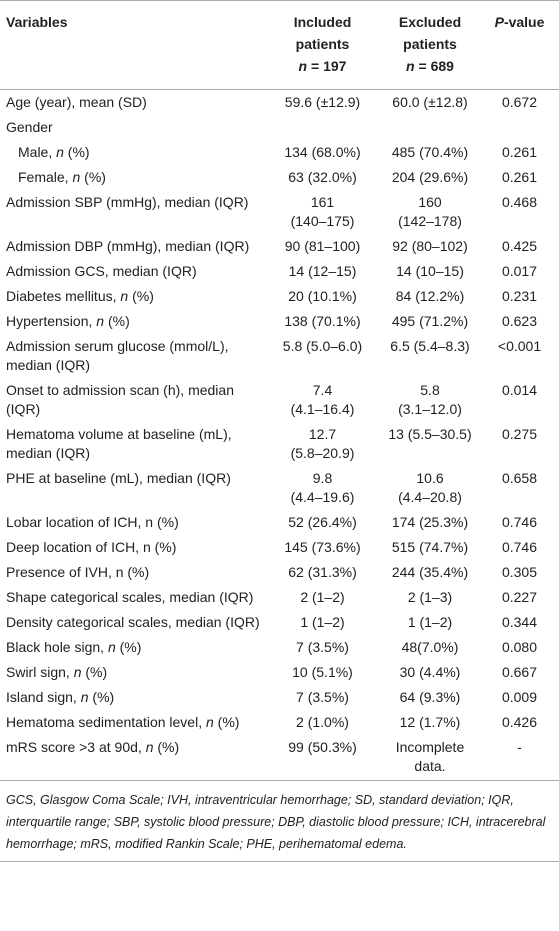 The width and height of the screenshot is (559, 931). What do you see at coordinates (430, 127) in the screenshot?
I see `table-cell` at bounding box center [430, 127].